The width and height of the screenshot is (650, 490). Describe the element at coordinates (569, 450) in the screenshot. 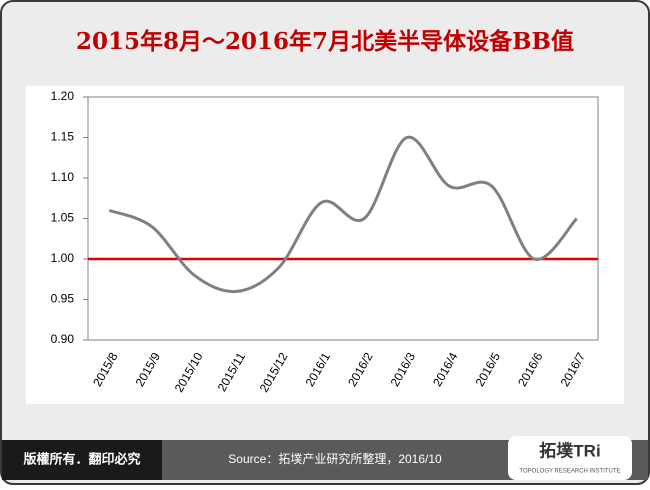

I see `logo: 拓墣TRi` at that location.